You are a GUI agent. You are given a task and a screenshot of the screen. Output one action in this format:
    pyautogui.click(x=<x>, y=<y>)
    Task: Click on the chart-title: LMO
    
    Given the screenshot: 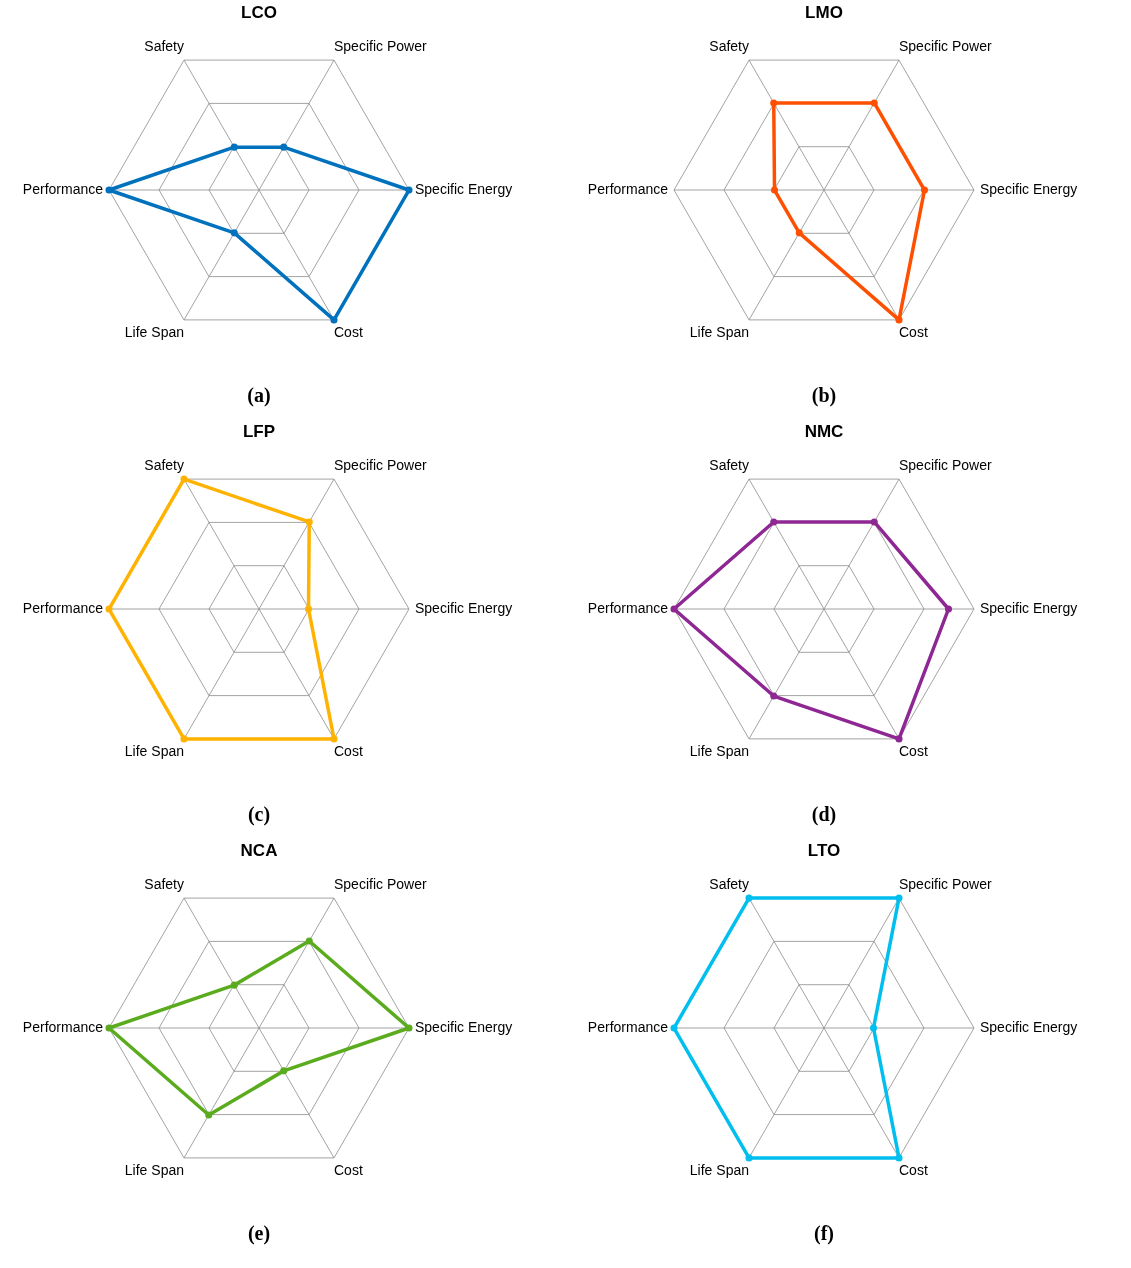 What is the action you would take?
    pyautogui.click(x=824, y=12)
    